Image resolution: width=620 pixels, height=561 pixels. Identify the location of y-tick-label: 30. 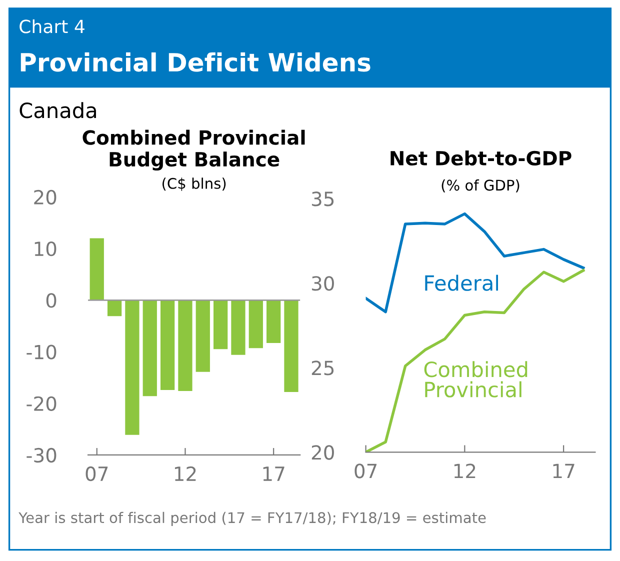
(323, 283).